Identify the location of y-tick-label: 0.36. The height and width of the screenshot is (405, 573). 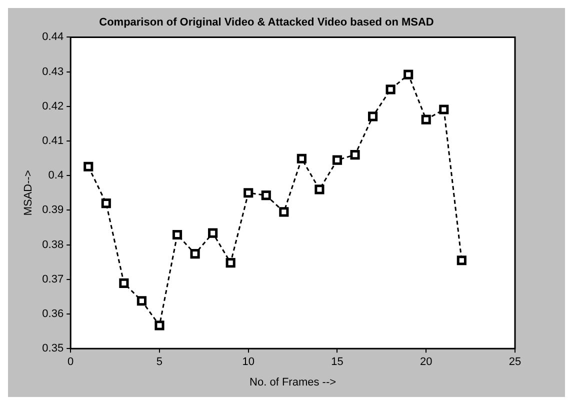
(53, 314).